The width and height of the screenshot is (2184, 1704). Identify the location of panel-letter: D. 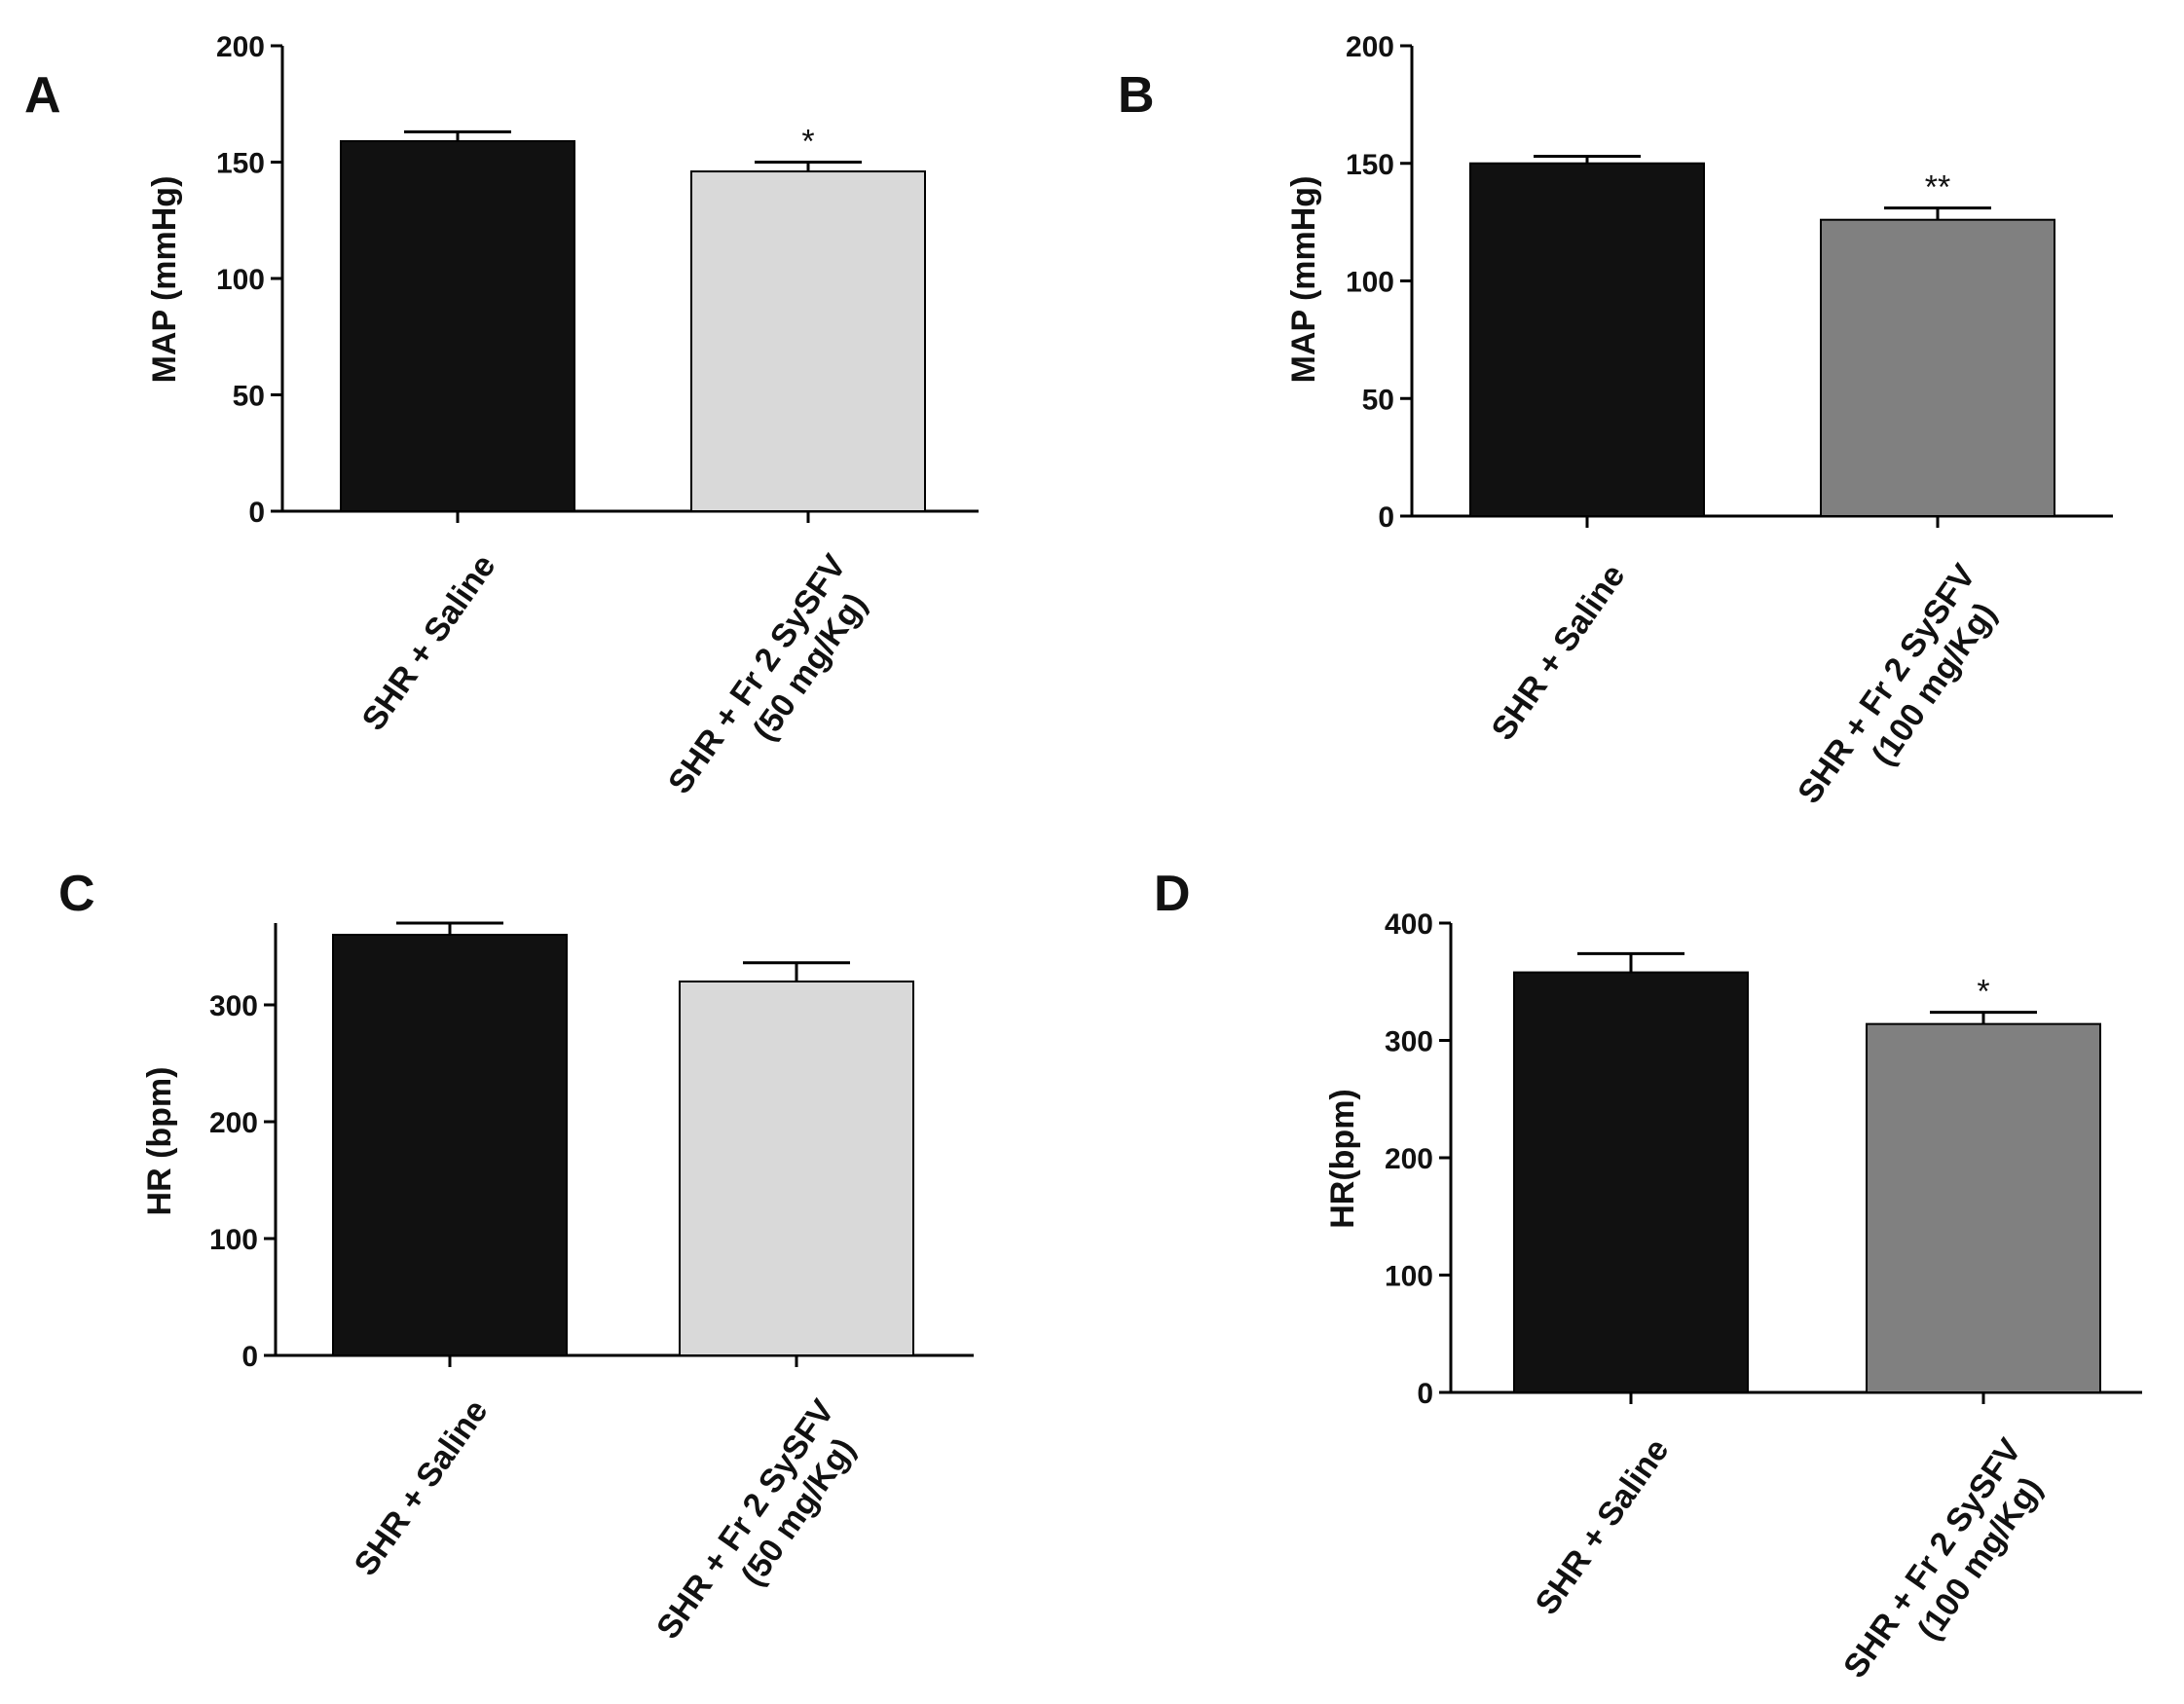
(1172, 894).